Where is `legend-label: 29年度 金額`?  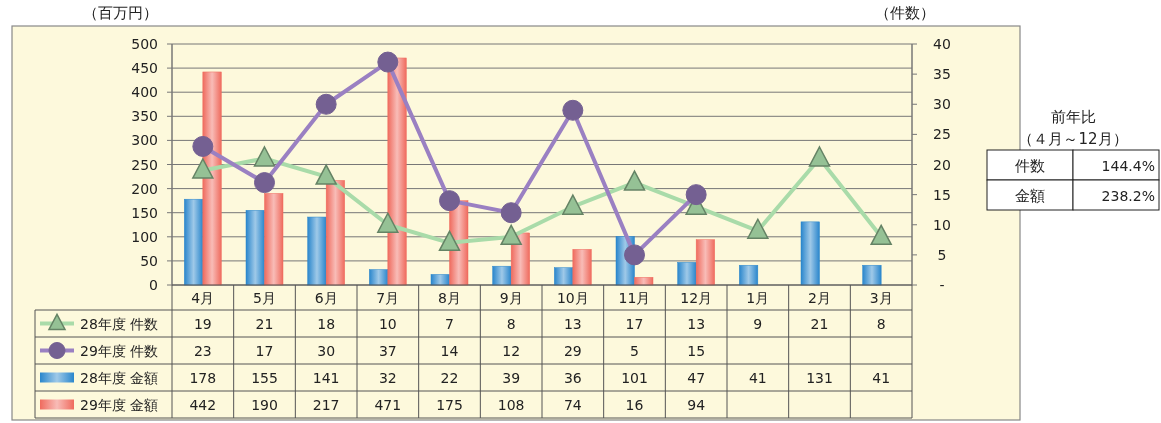
legend-label: 29年度 金額 is located at coordinates (119, 404).